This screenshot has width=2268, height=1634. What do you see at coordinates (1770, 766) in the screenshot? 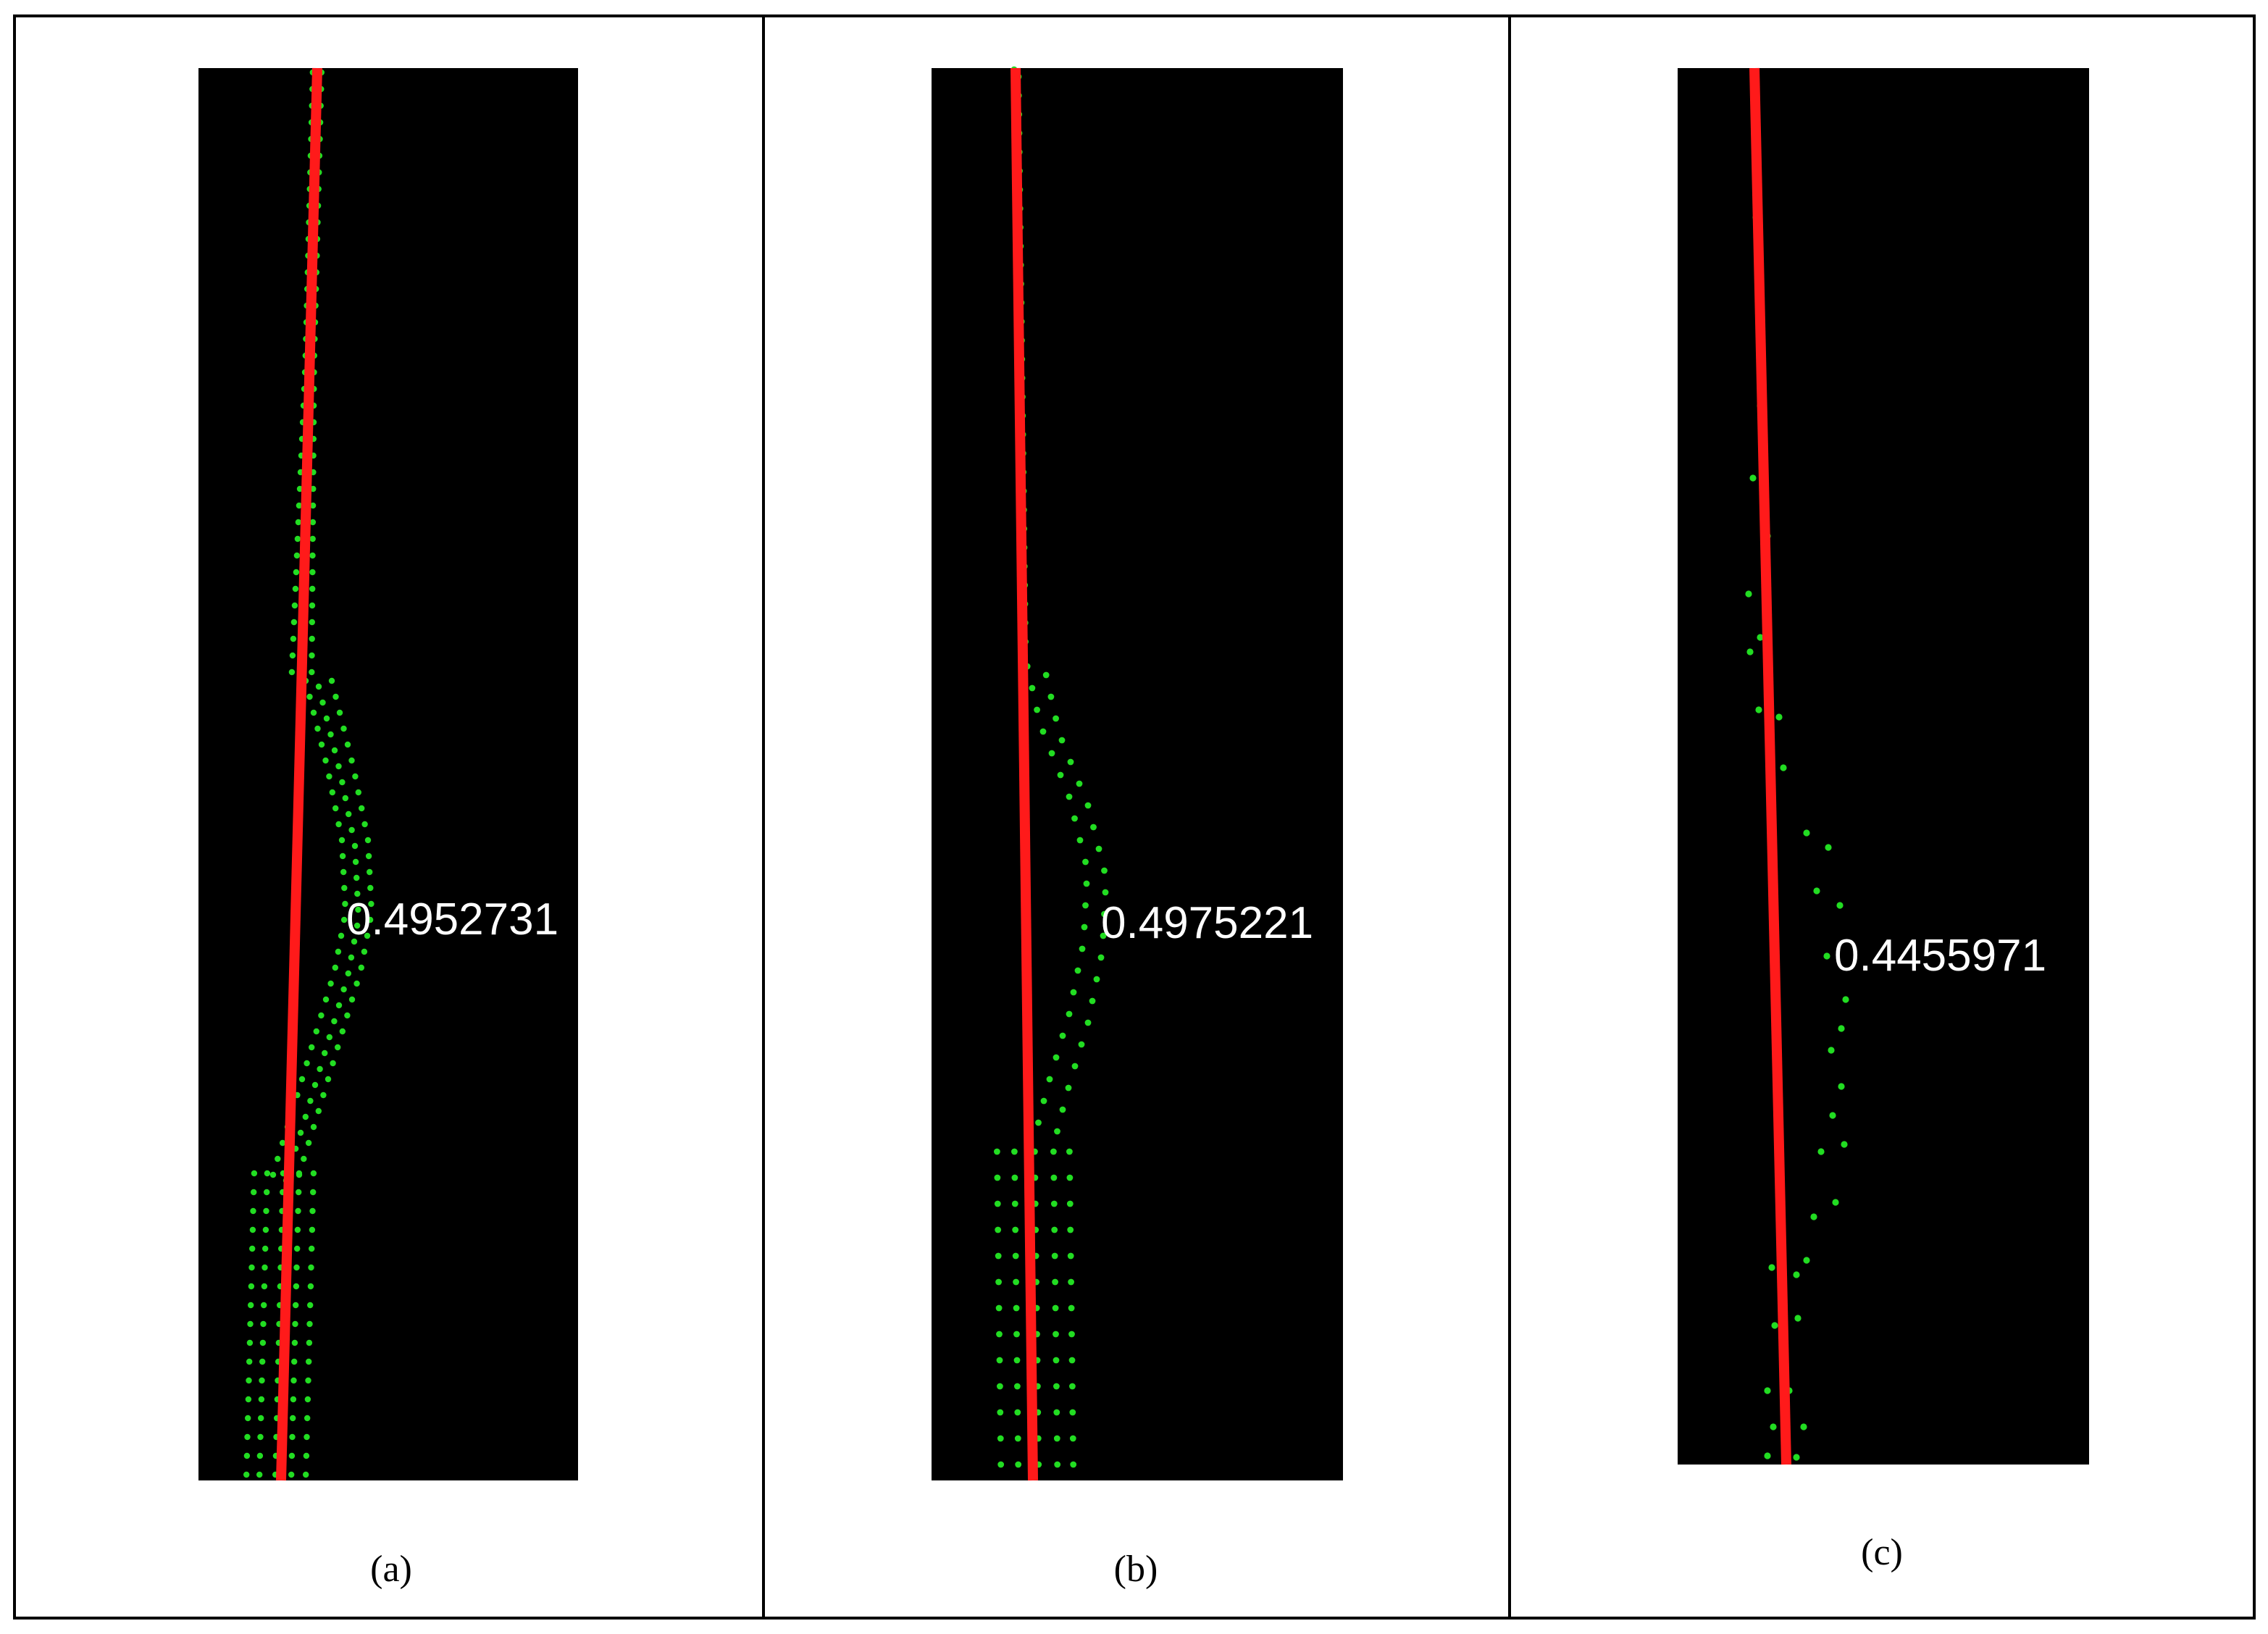
I see `panel-c-fit-line` at bounding box center [1770, 766].